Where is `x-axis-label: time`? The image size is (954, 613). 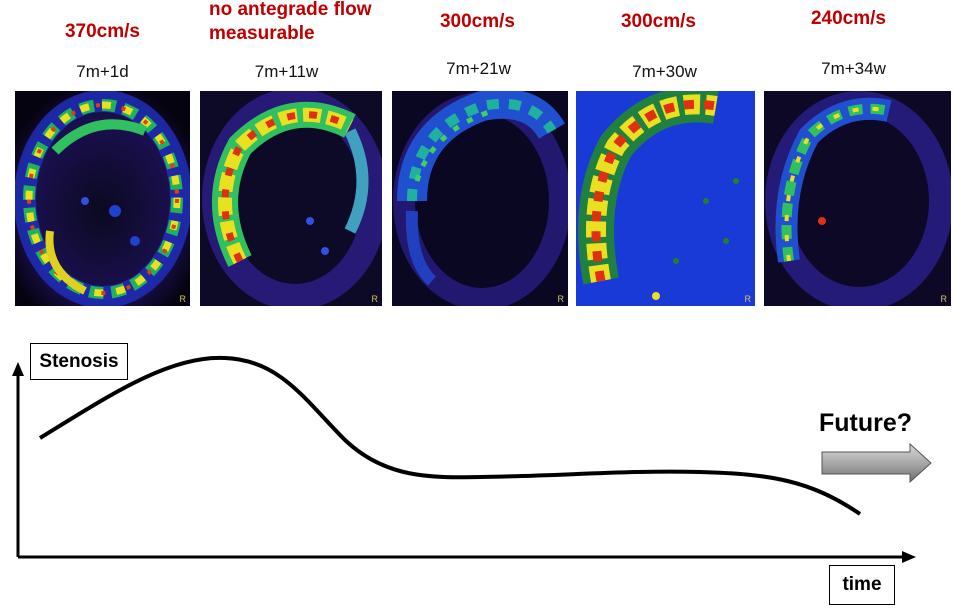 x-axis-label: time is located at coordinates (862, 584).